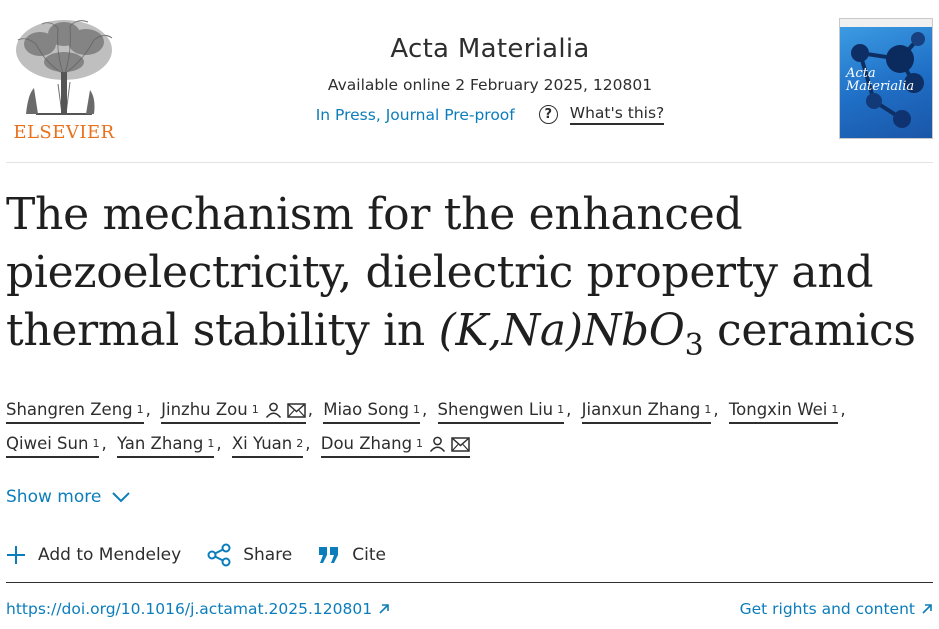  What do you see at coordinates (469, 162) in the screenshot?
I see `header-divider` at bounding box center [469, 162].